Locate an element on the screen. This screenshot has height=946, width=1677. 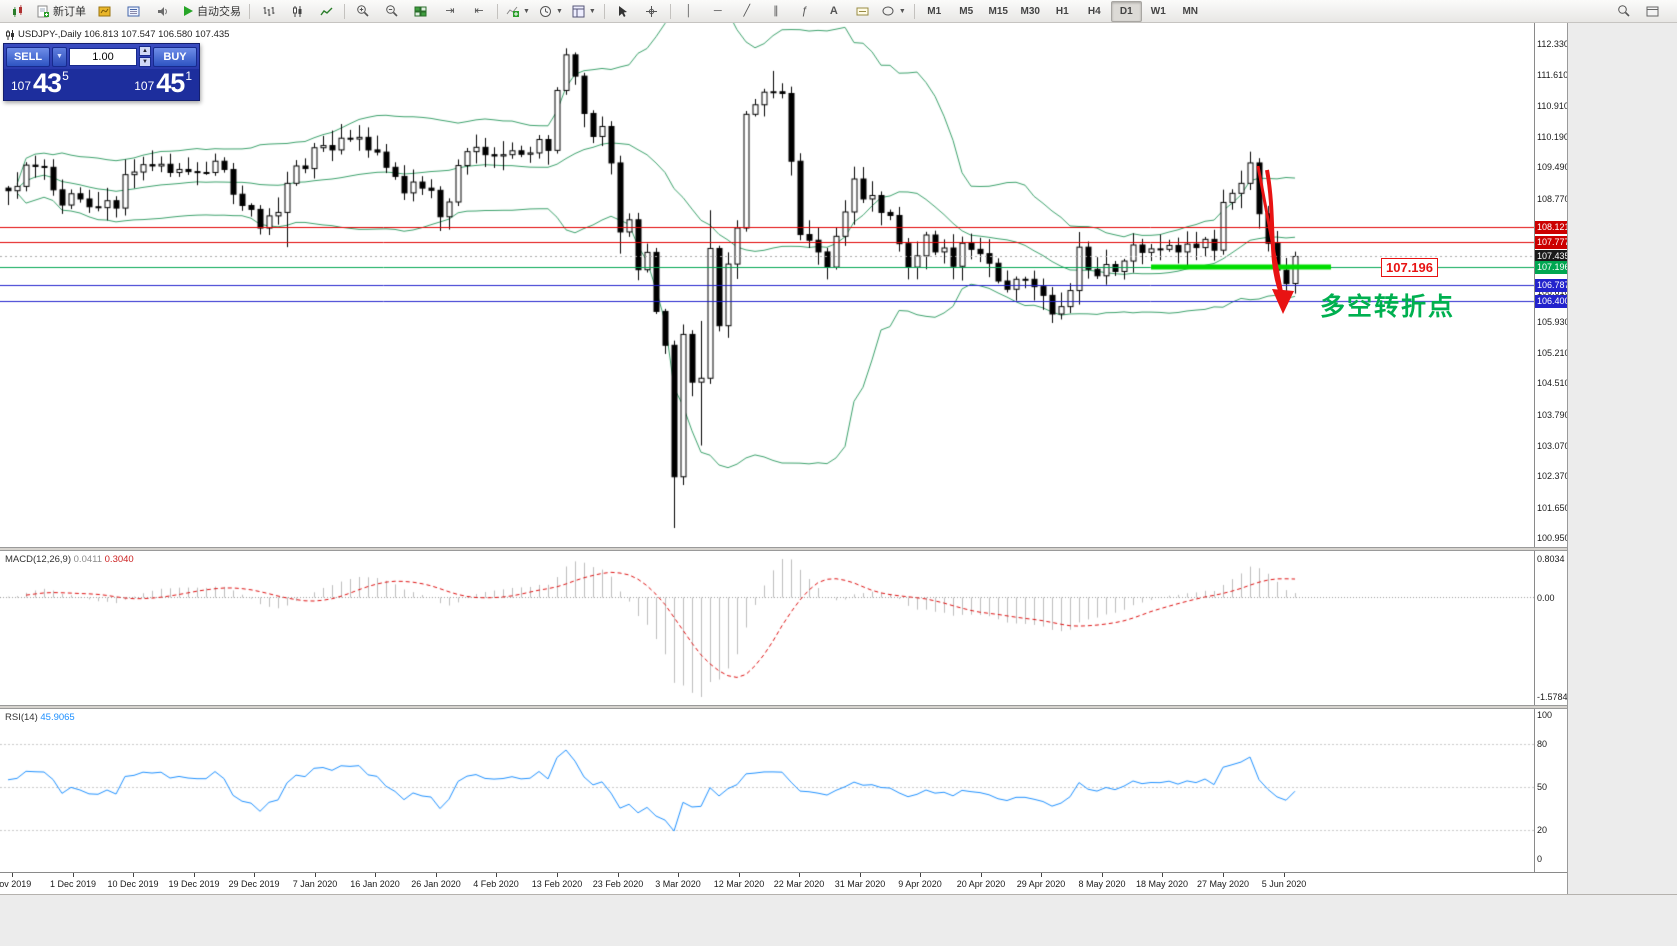
timeframe-h1-button: H1 is located at coordinates (1062, 11).